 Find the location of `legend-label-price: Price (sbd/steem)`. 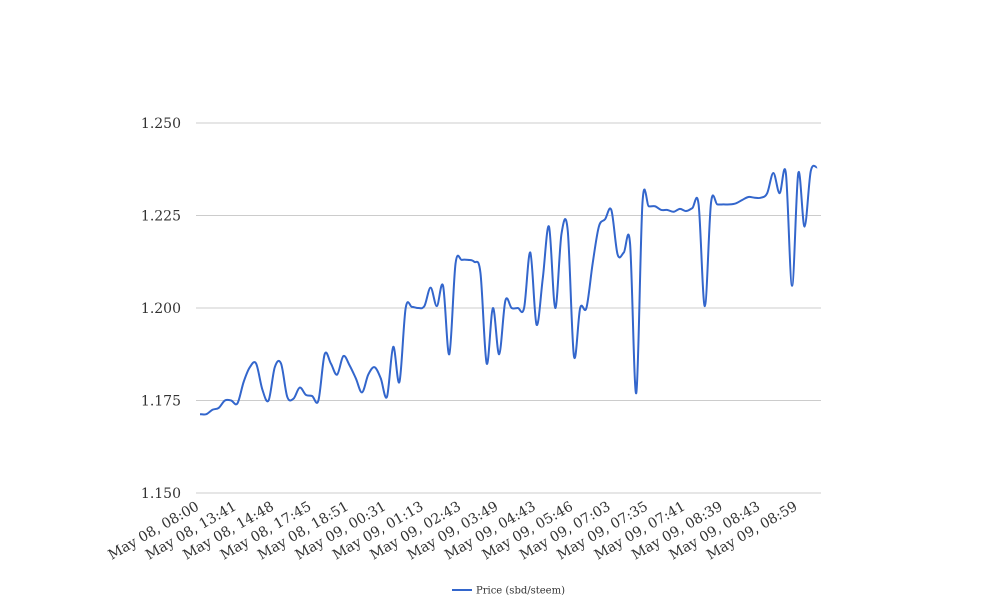

legend-label-price: Price (sbd/steem) is located at coordinates (520, 591).